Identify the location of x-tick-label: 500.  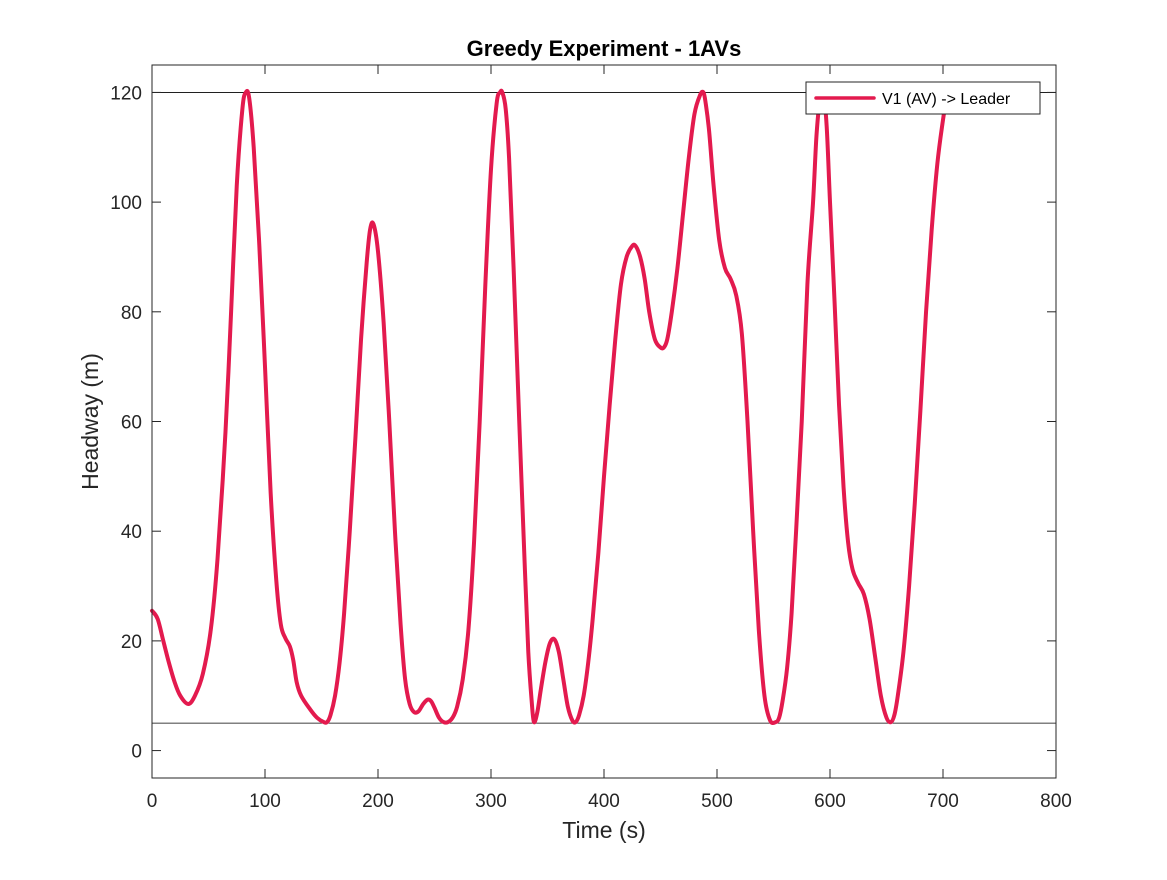
(717, 801).